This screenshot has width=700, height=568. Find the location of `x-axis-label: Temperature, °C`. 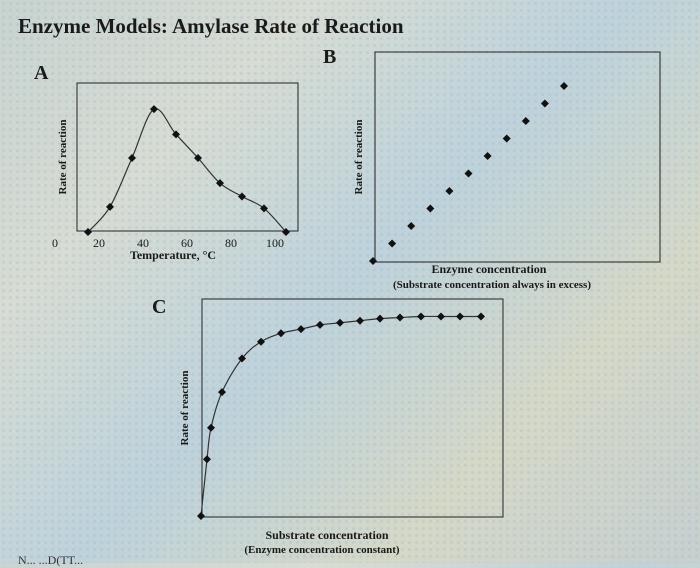

x-axis-label: Temperature, °C is located at coordinates (173, 255).